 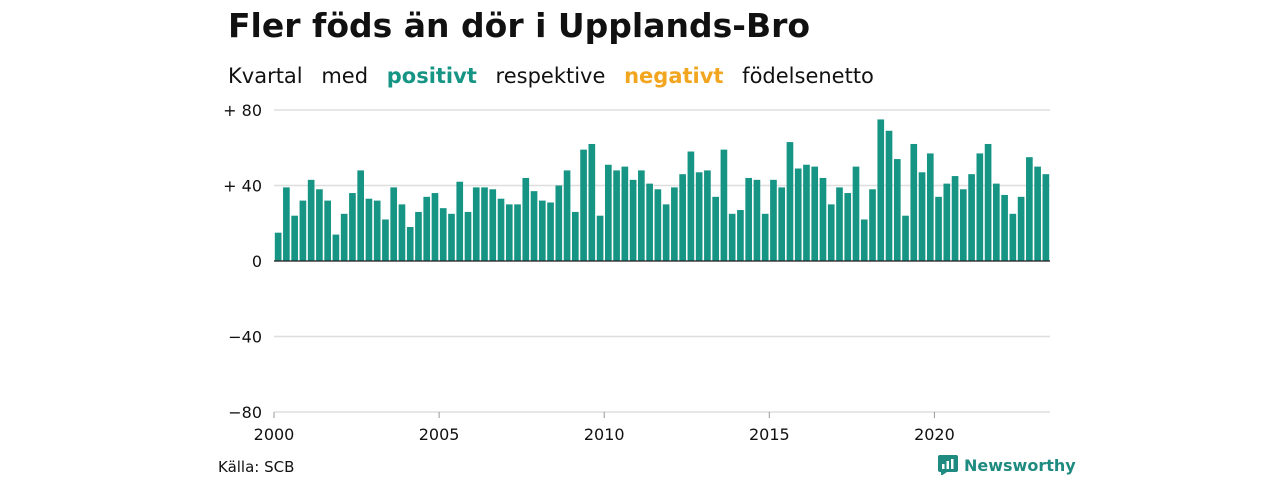 I want to click on brand-name: Newsworthy, so click(x=1020, y=465).